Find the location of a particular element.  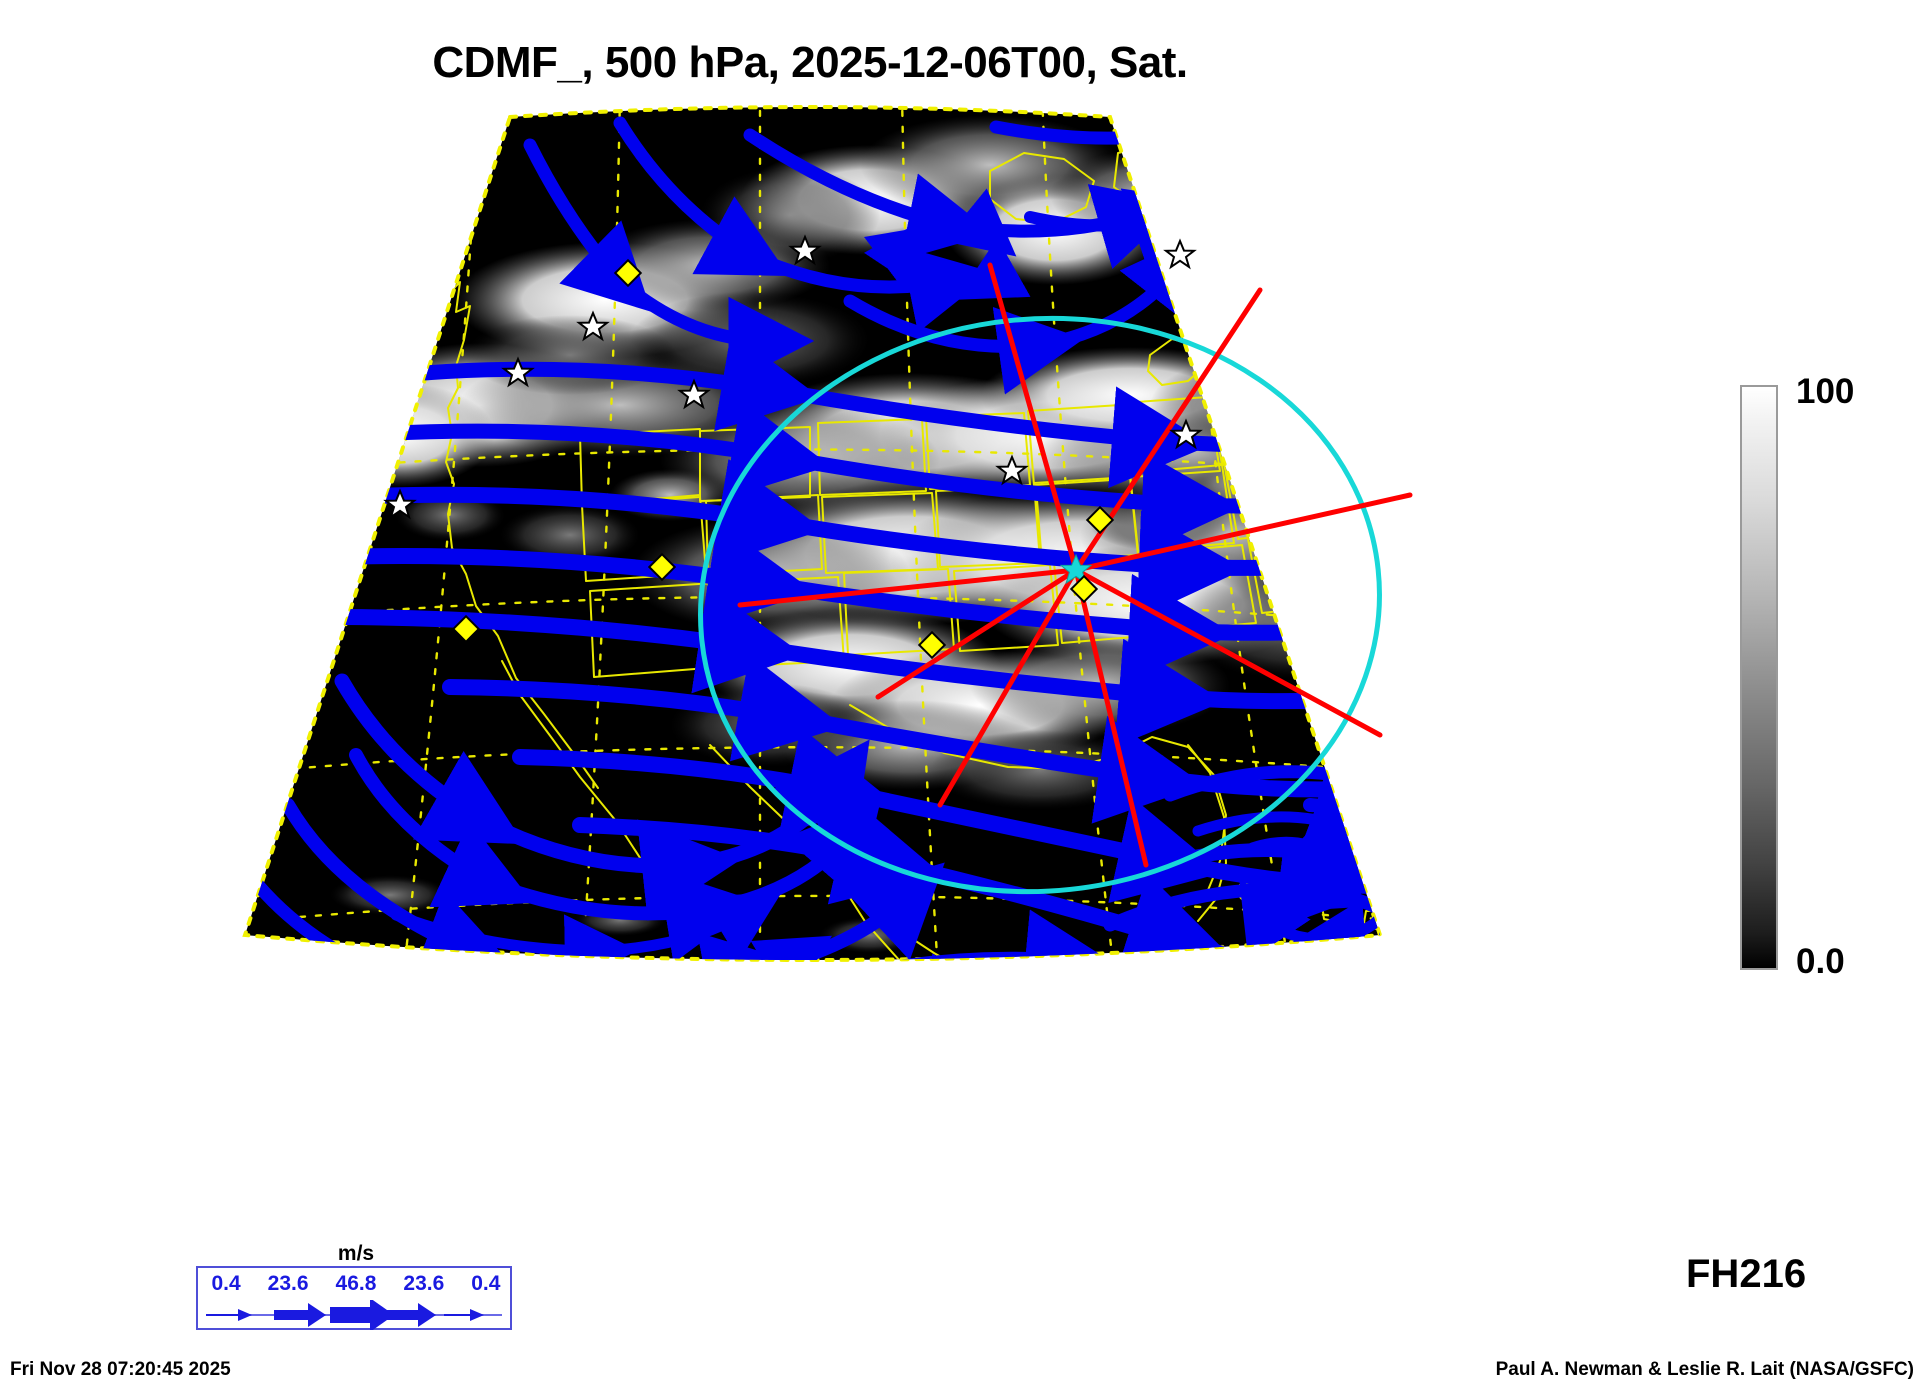

colorbar-min-label: 0.0 is located at coordinates (1820, 961).